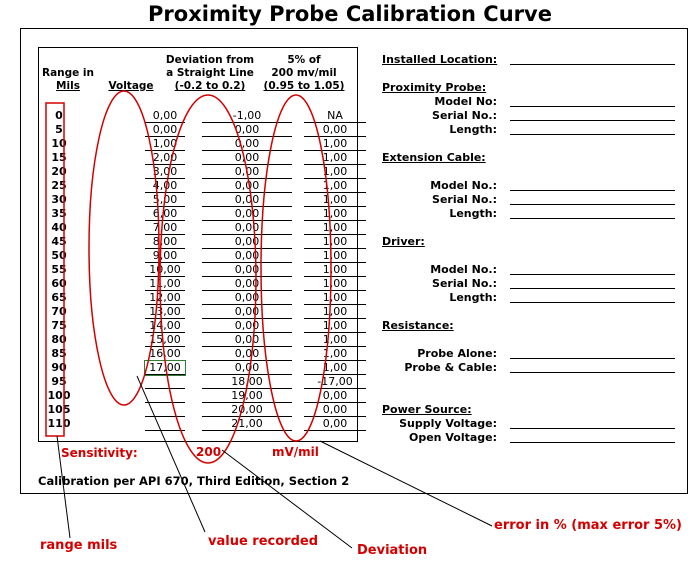 This screenshot has width=700, height=564. Describe the element at coordinates (427, 409) in the screenshot. I see `power-source-heading: Power Source:` at that location.